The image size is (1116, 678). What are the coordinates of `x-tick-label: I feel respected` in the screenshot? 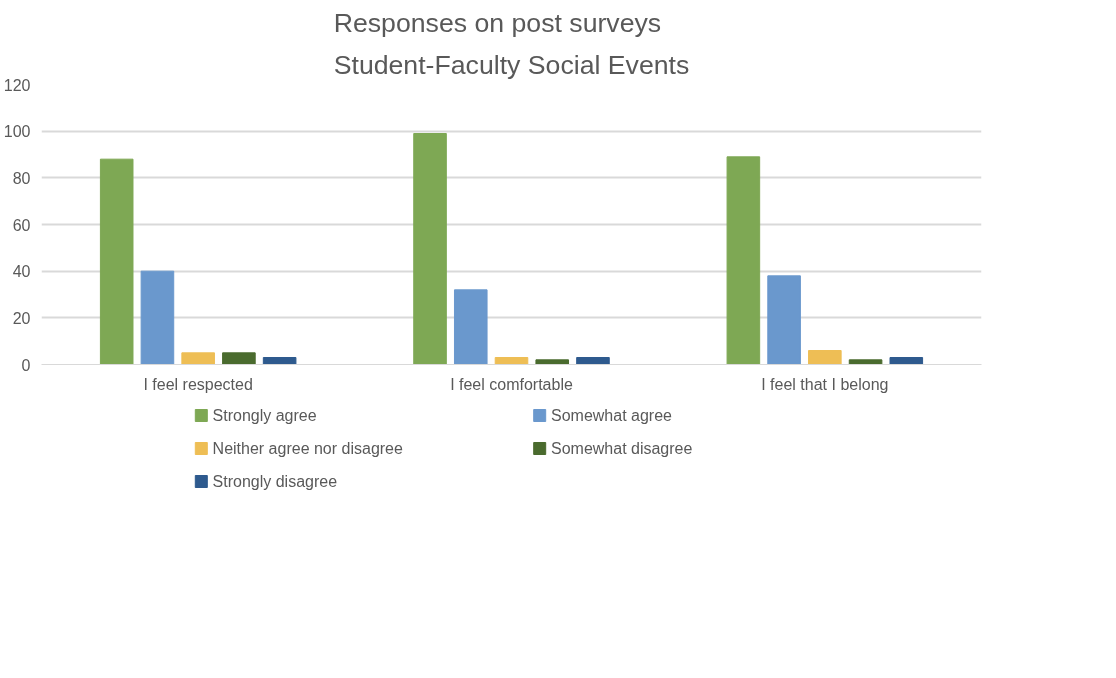 It's located at (198, 384).